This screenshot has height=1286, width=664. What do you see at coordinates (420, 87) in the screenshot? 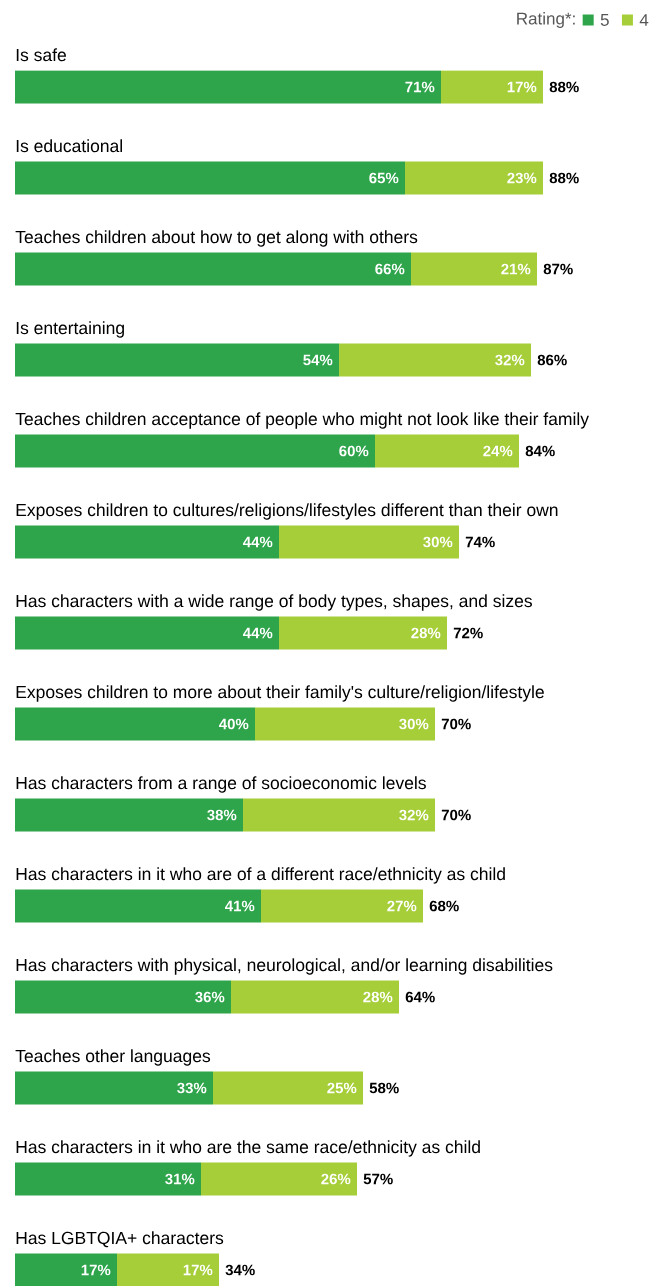
I see `data-label: 71%` at bounding box center [420, 87].